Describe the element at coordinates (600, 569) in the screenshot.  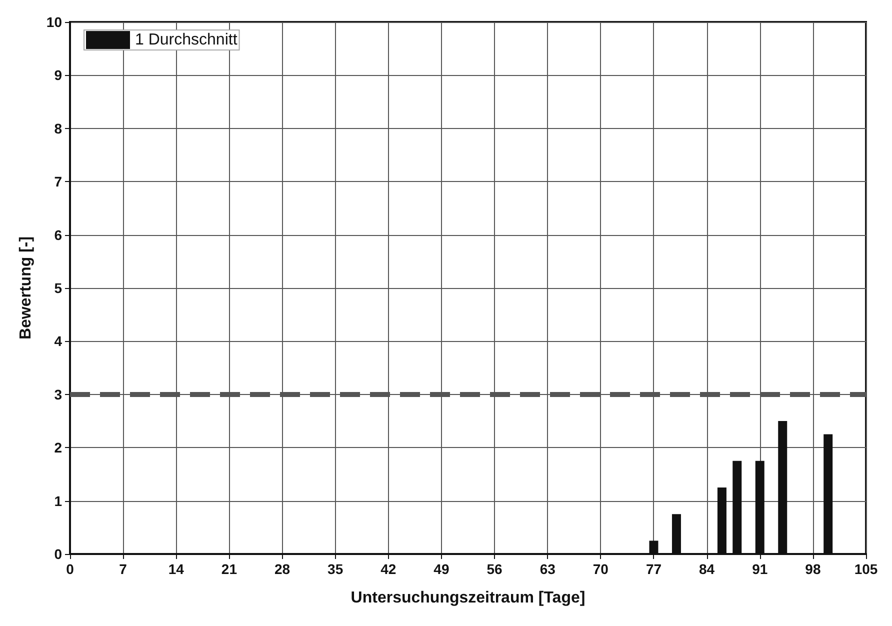
I see `x-tick-label: 70` at that location.